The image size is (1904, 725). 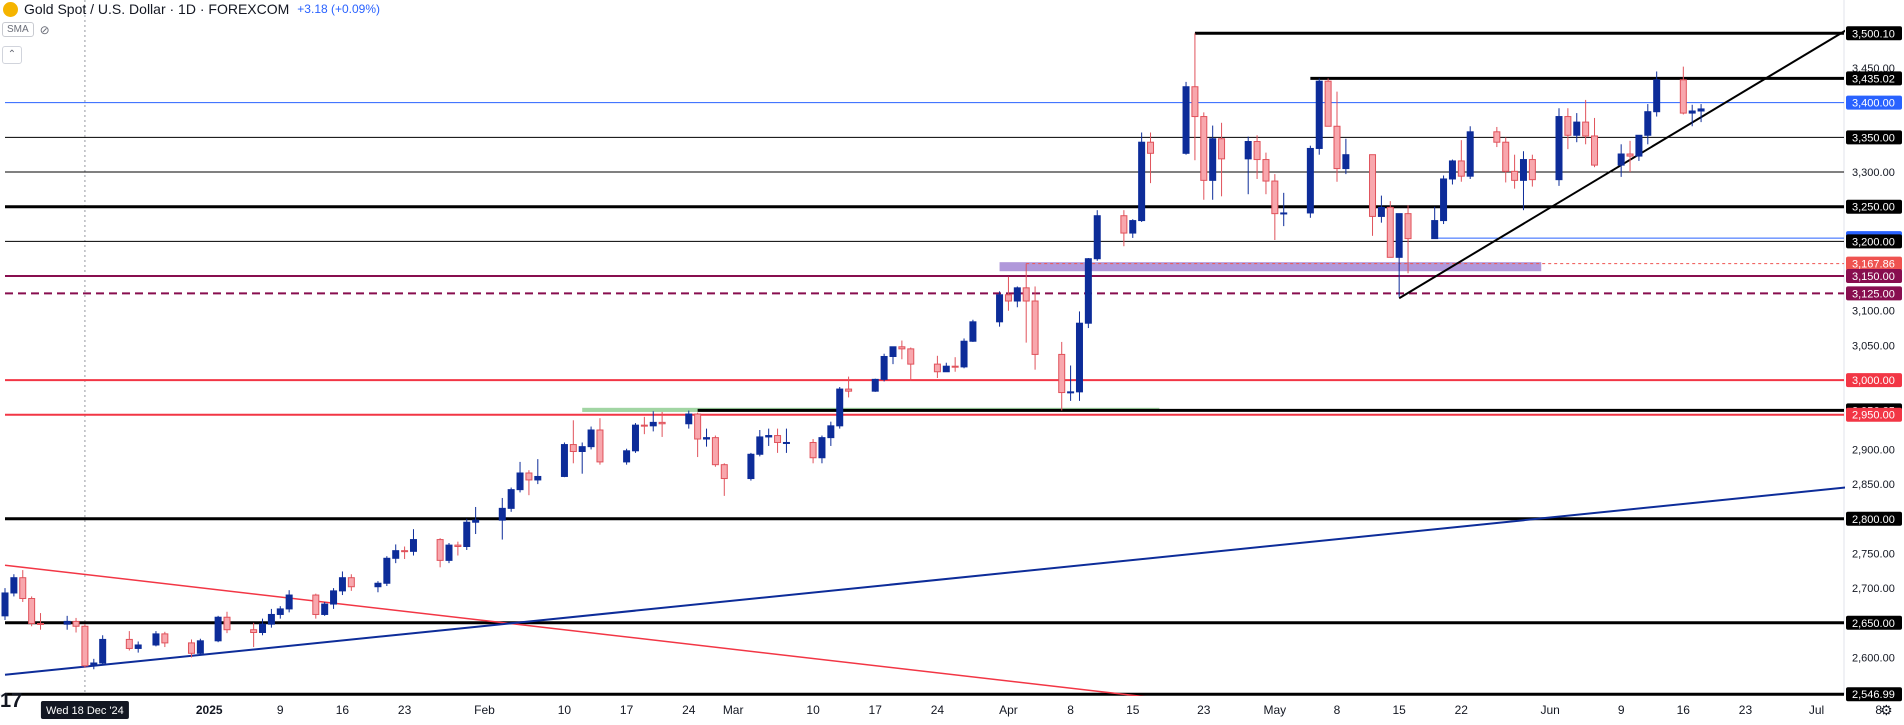 What do you see at coordinates (1873, 554) in the screenshot?
I see `y-tick-label: 2,750.00` at bounding box center [1873, 554].